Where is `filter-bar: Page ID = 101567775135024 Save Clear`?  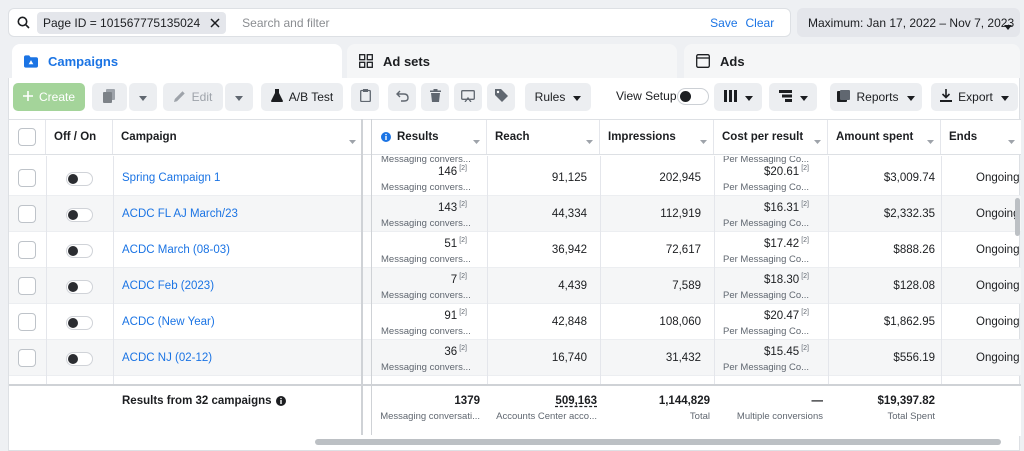
filter-bar: Page ID = 101567775135024 Save Clear is located at coordinates (399, 22).